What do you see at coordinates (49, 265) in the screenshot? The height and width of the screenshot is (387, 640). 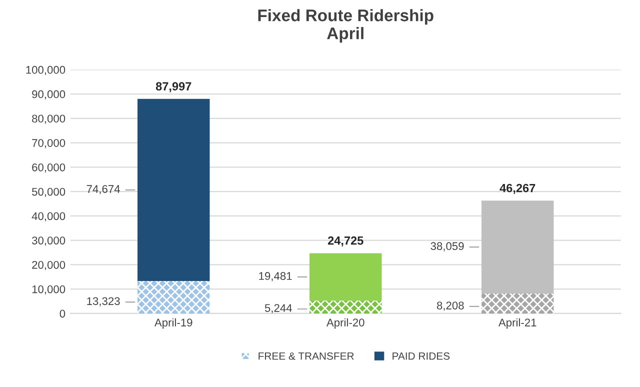 I see `y-tick-label: 20,000` at bounding box center [49, 265].